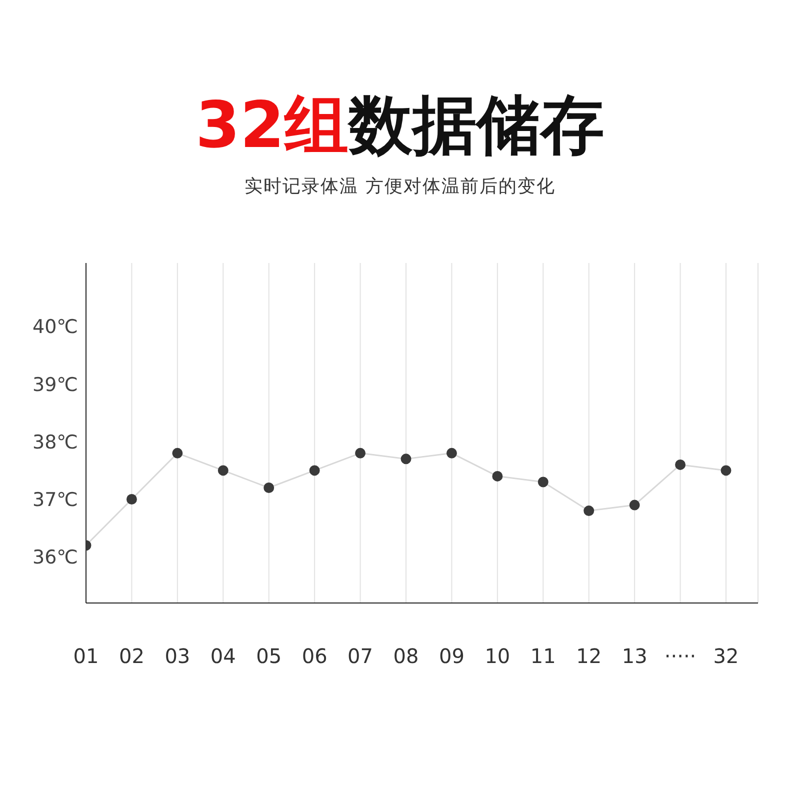 This screenshot has width=800, height=800. I want to click on chart-subtitle: 实时记录体温 方便对体温前后的变化, so click(400, 186).